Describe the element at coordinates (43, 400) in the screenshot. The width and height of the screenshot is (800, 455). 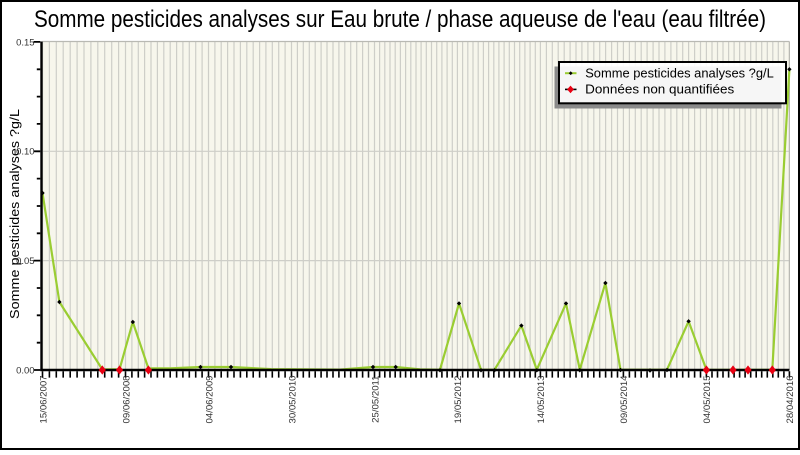
I see `svg-text: 15/06/2007` at that location.